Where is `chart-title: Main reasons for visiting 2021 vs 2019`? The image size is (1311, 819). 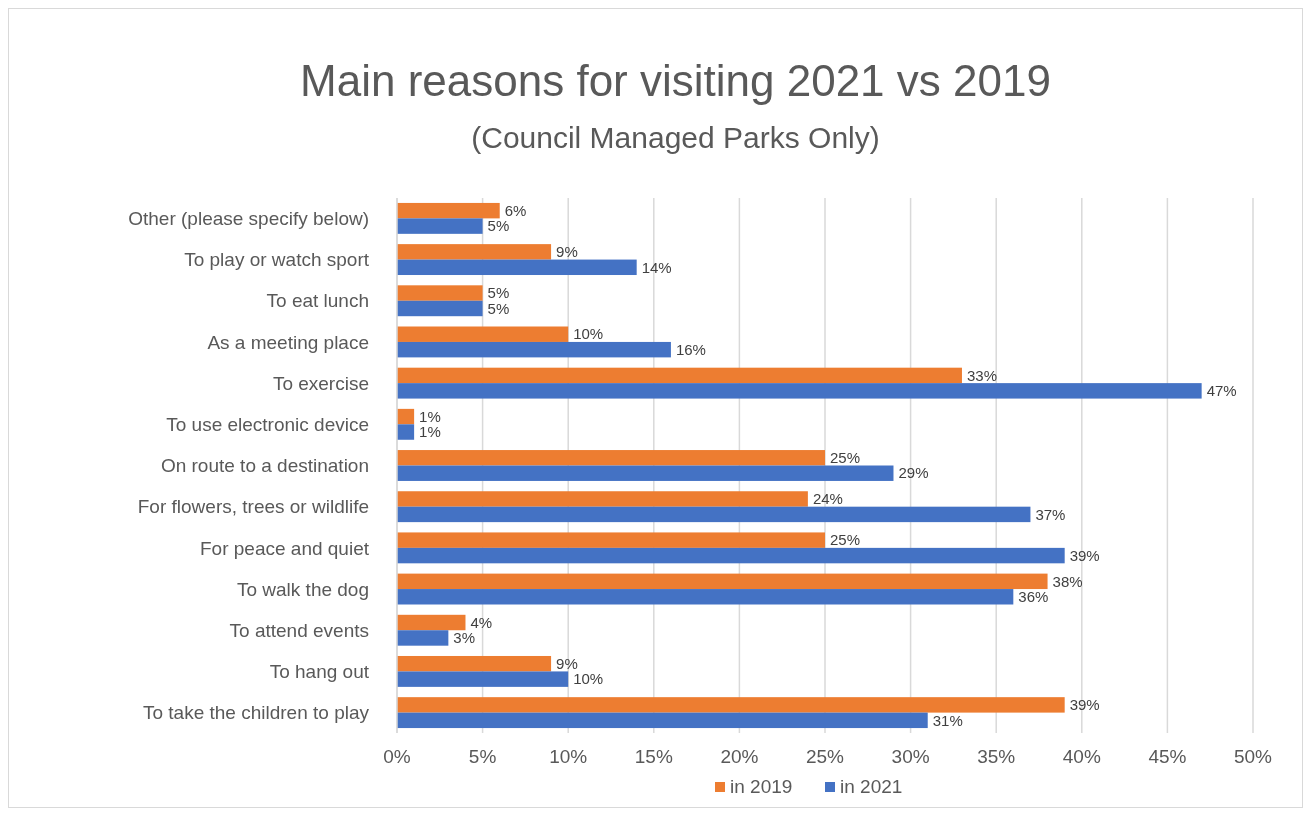
chart-title: Main reasons for visiting 2021 vs 2019 is located at coordinates (675, 80).